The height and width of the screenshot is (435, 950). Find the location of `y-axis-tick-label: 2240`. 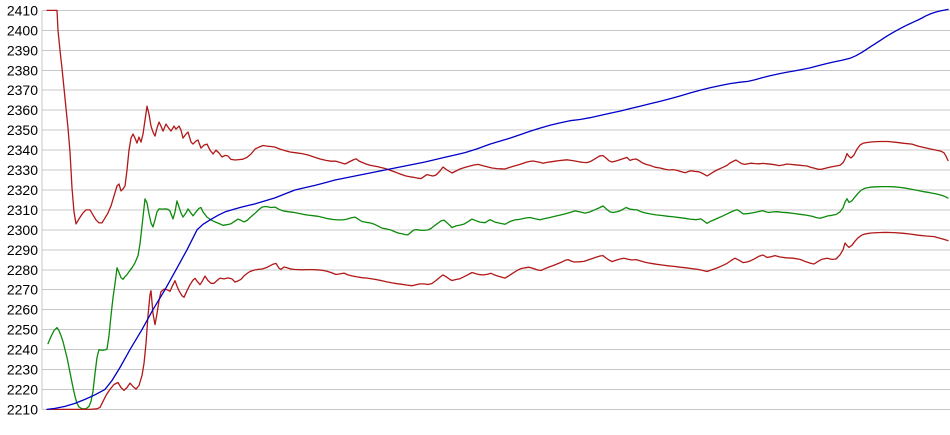

y-axis-tick-label: 2240 is located at coordinates (22, 350).